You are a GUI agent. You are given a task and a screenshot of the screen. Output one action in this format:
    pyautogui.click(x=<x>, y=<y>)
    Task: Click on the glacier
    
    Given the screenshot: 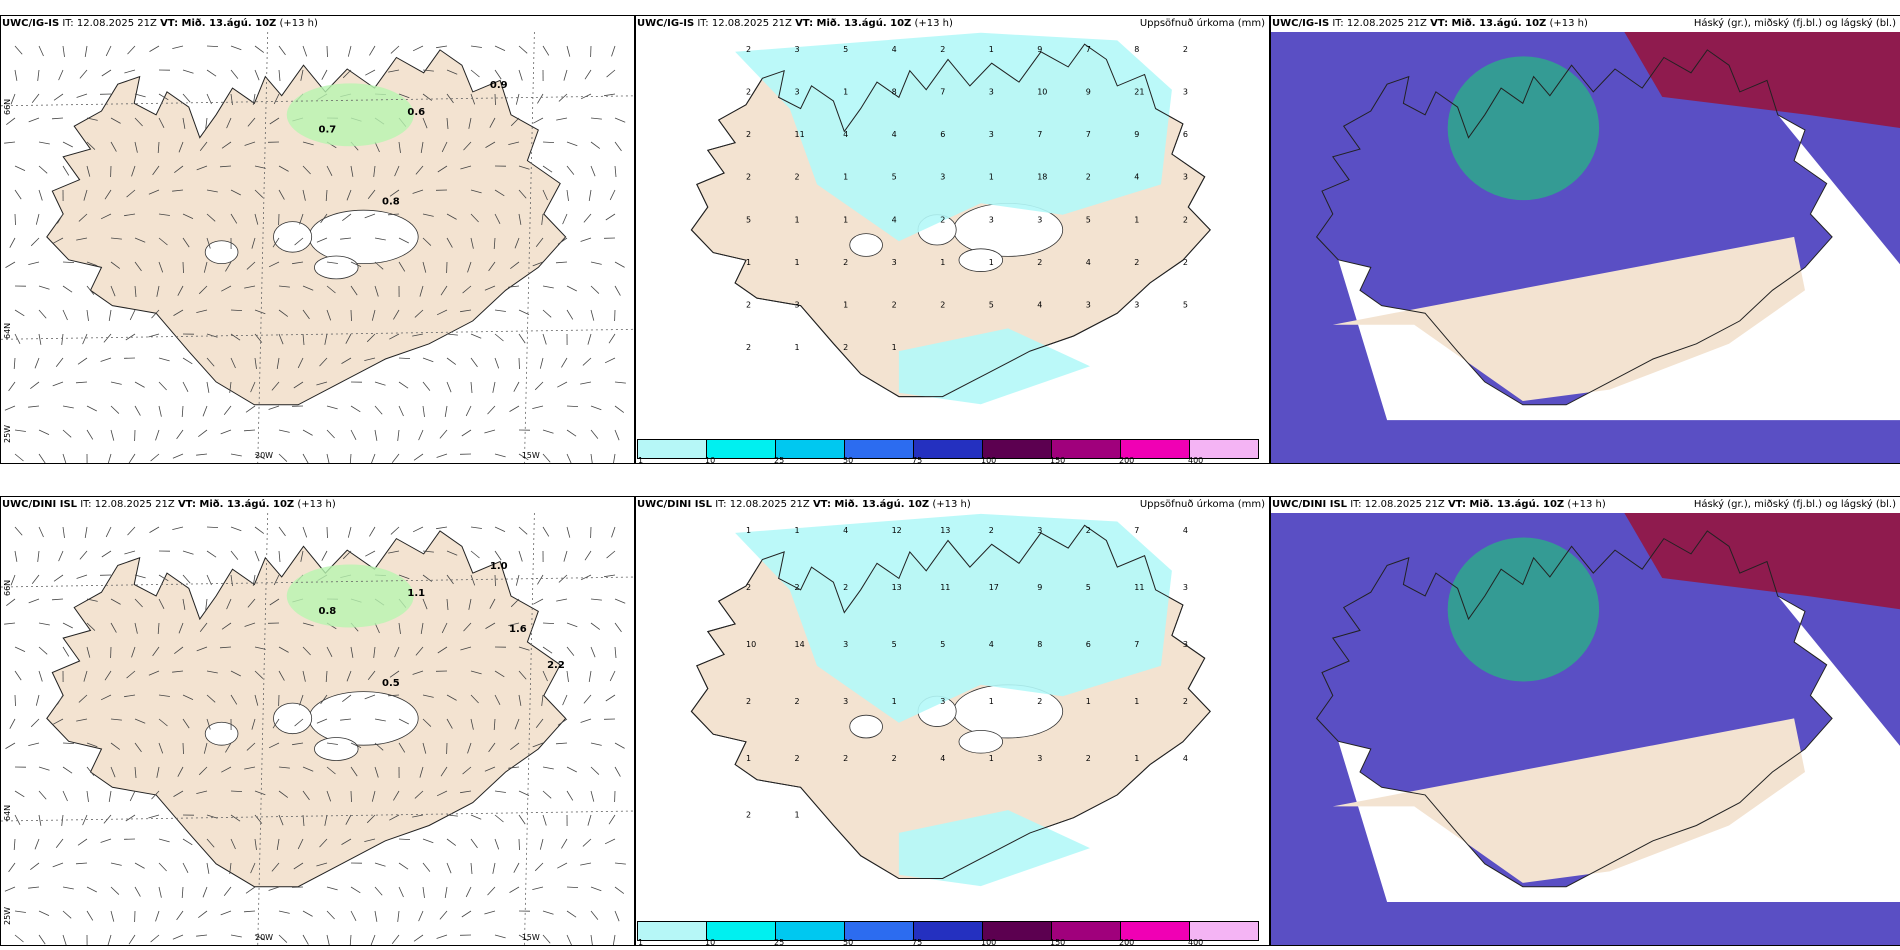 What is the action you would take?
    pyautogui.click(x=221, y=733)
    